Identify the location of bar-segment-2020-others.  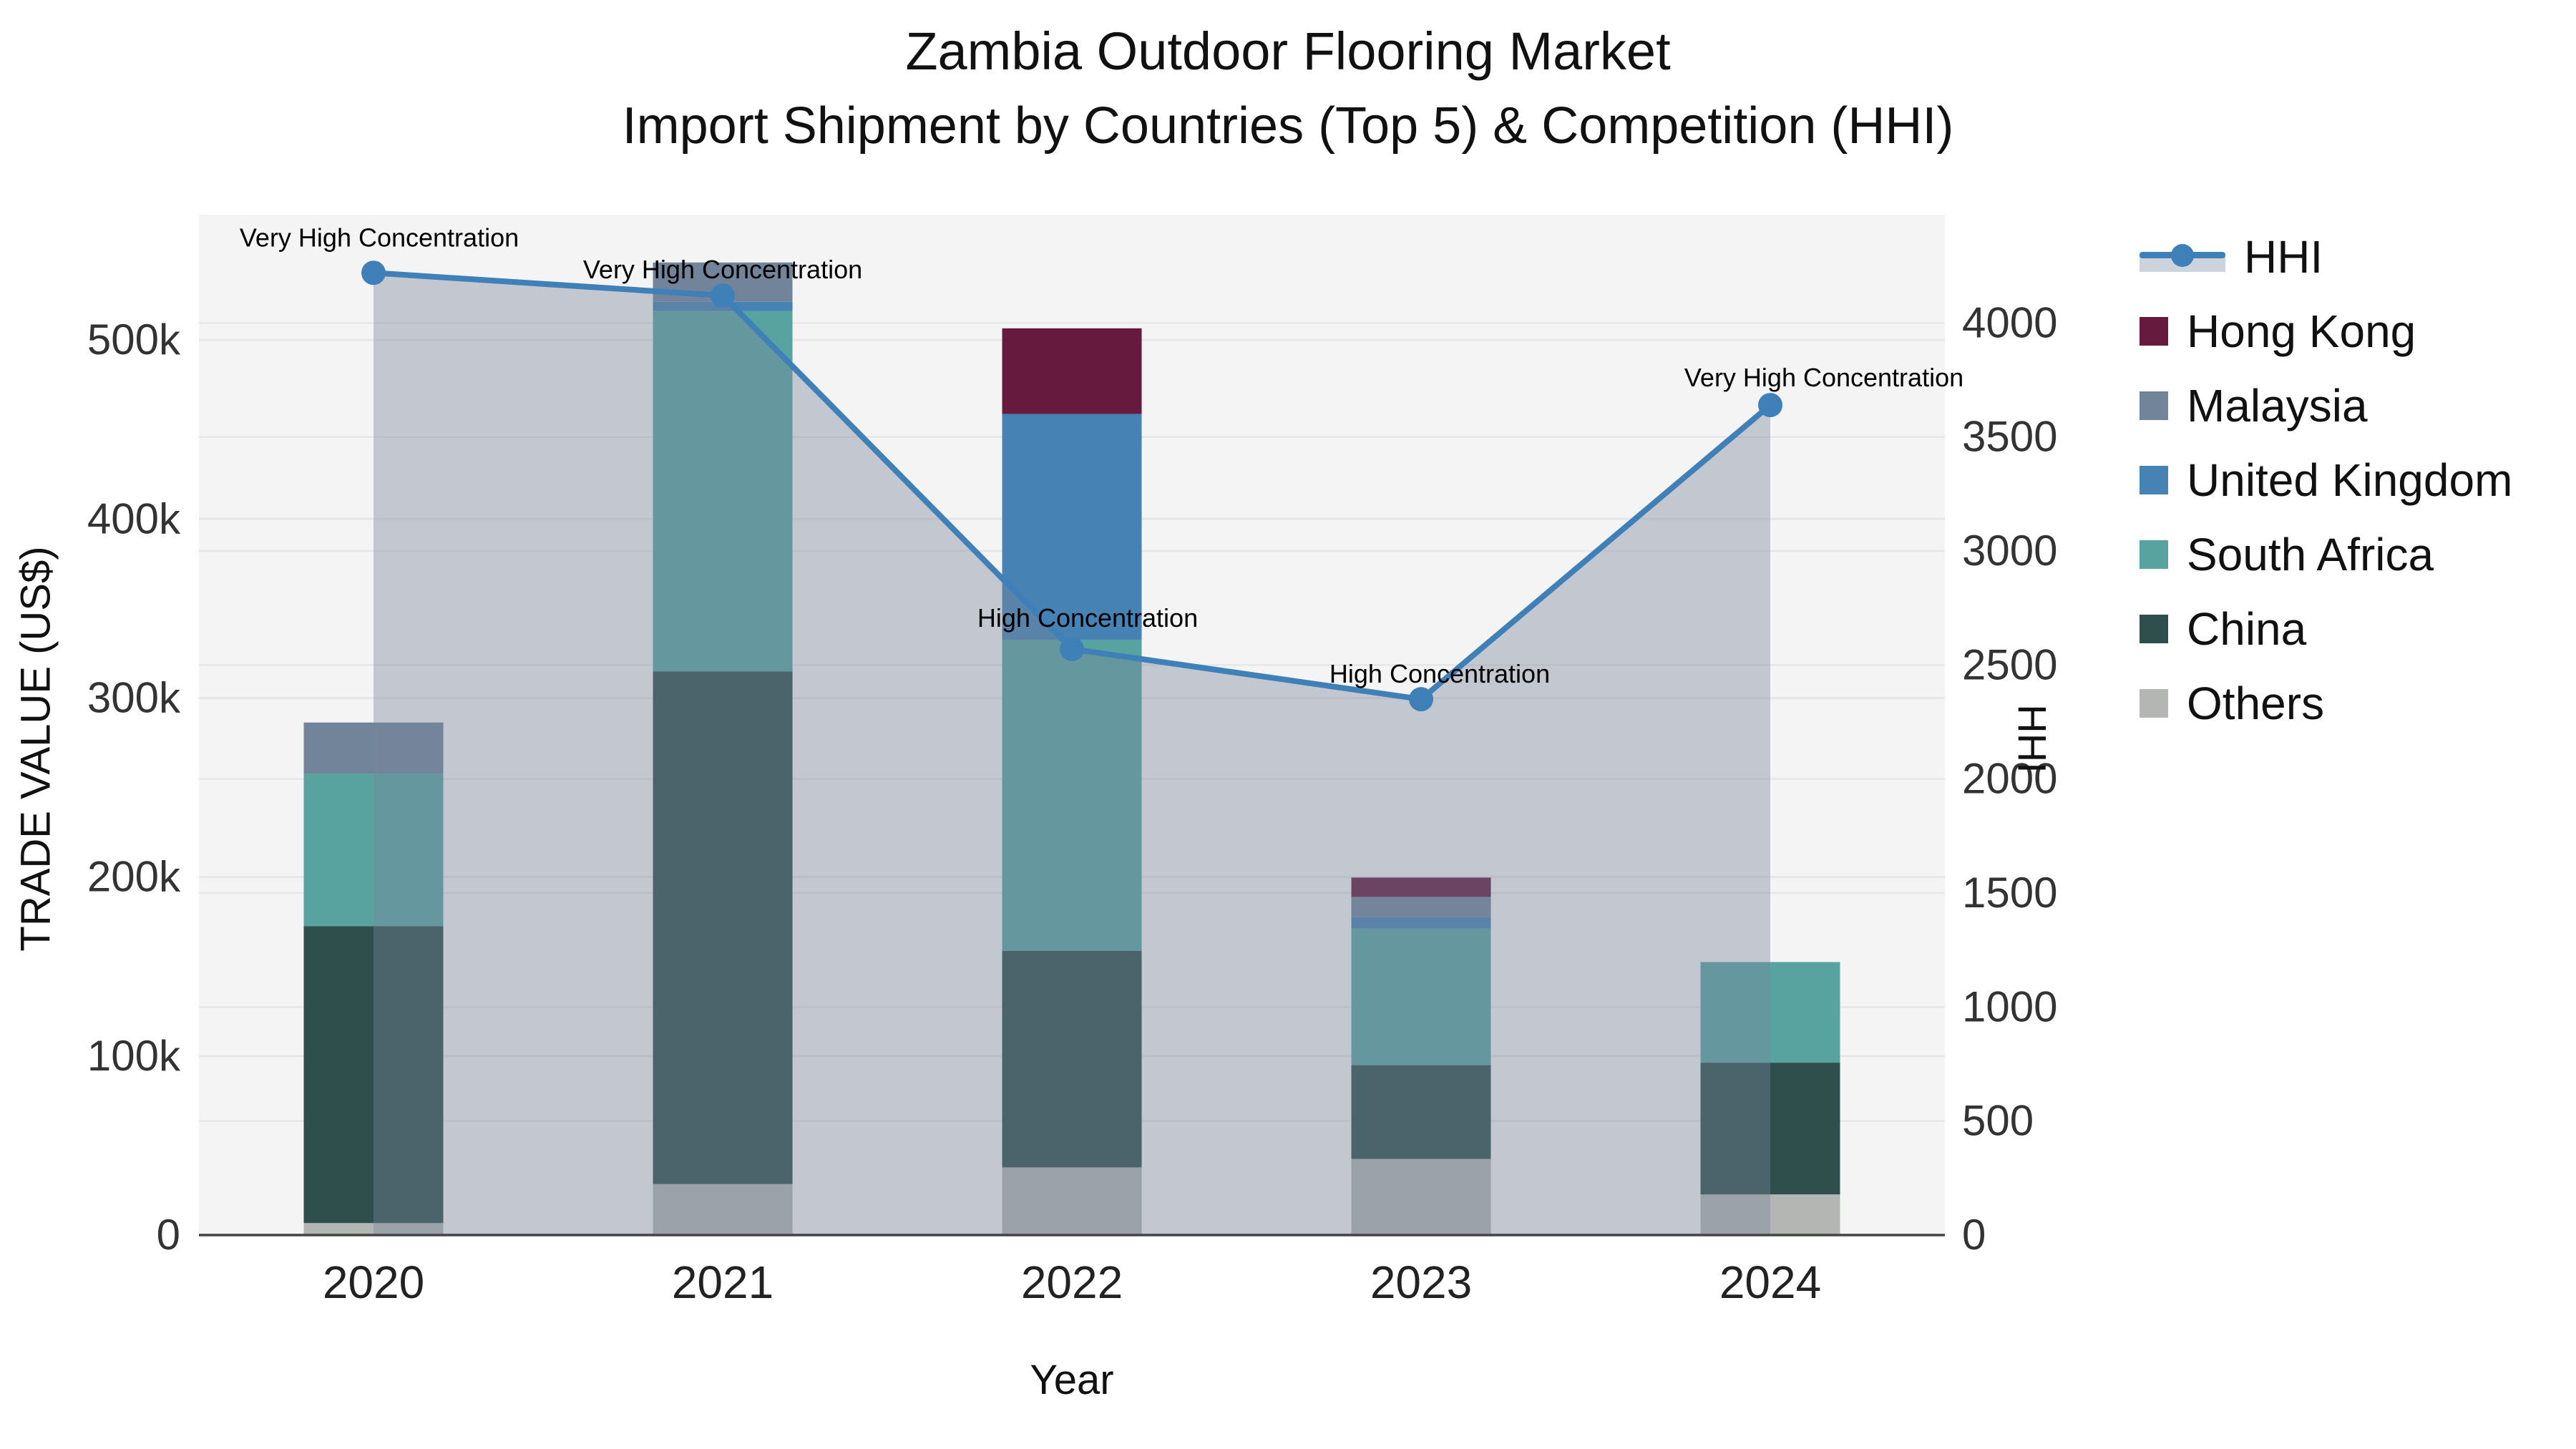
(373, 1229).